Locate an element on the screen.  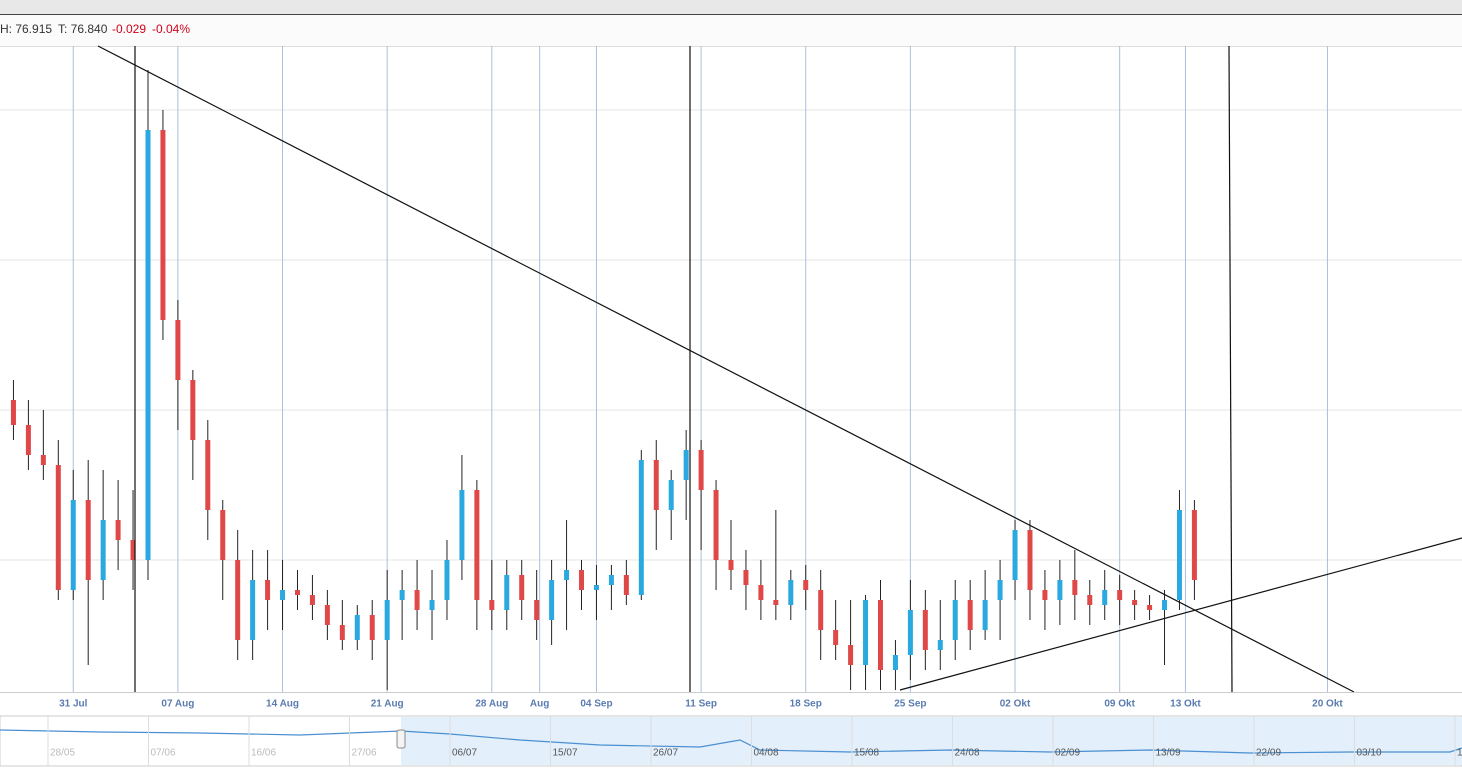
x-tick-label: 11 Sep is located at coordinates (701, 704).